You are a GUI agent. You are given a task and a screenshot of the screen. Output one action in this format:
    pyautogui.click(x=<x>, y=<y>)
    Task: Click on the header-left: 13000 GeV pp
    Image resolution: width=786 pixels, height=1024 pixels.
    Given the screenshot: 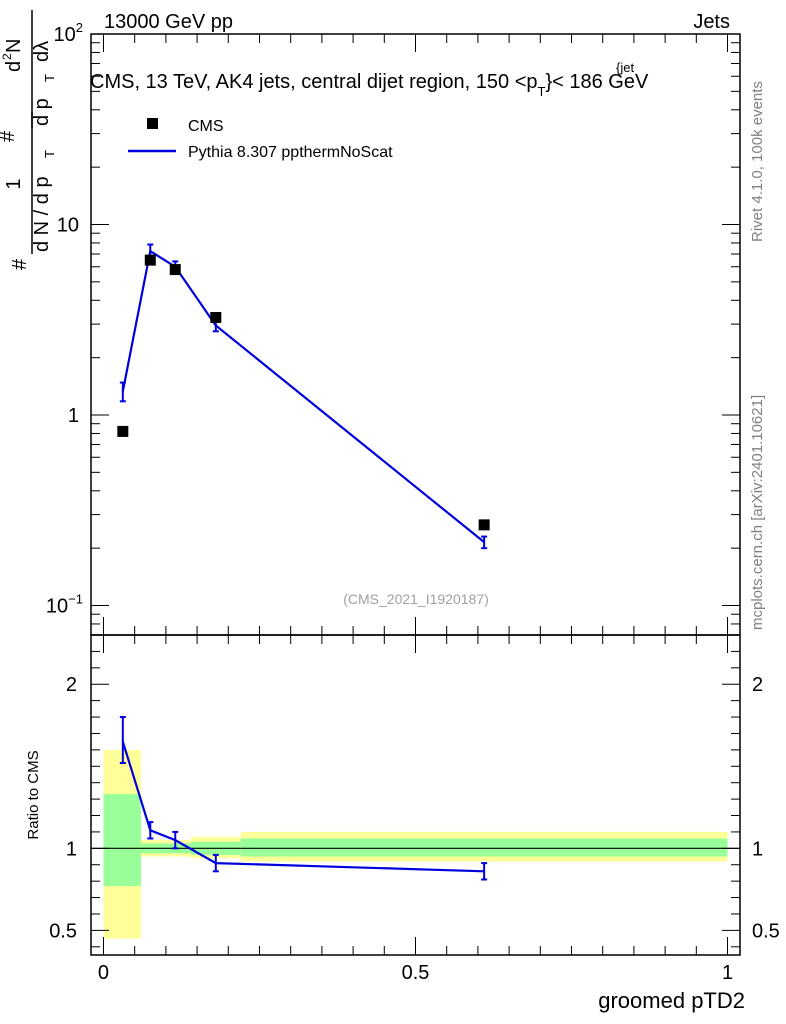 What is the action you would take?
    pyautogui.click(x=168, y=22)
    